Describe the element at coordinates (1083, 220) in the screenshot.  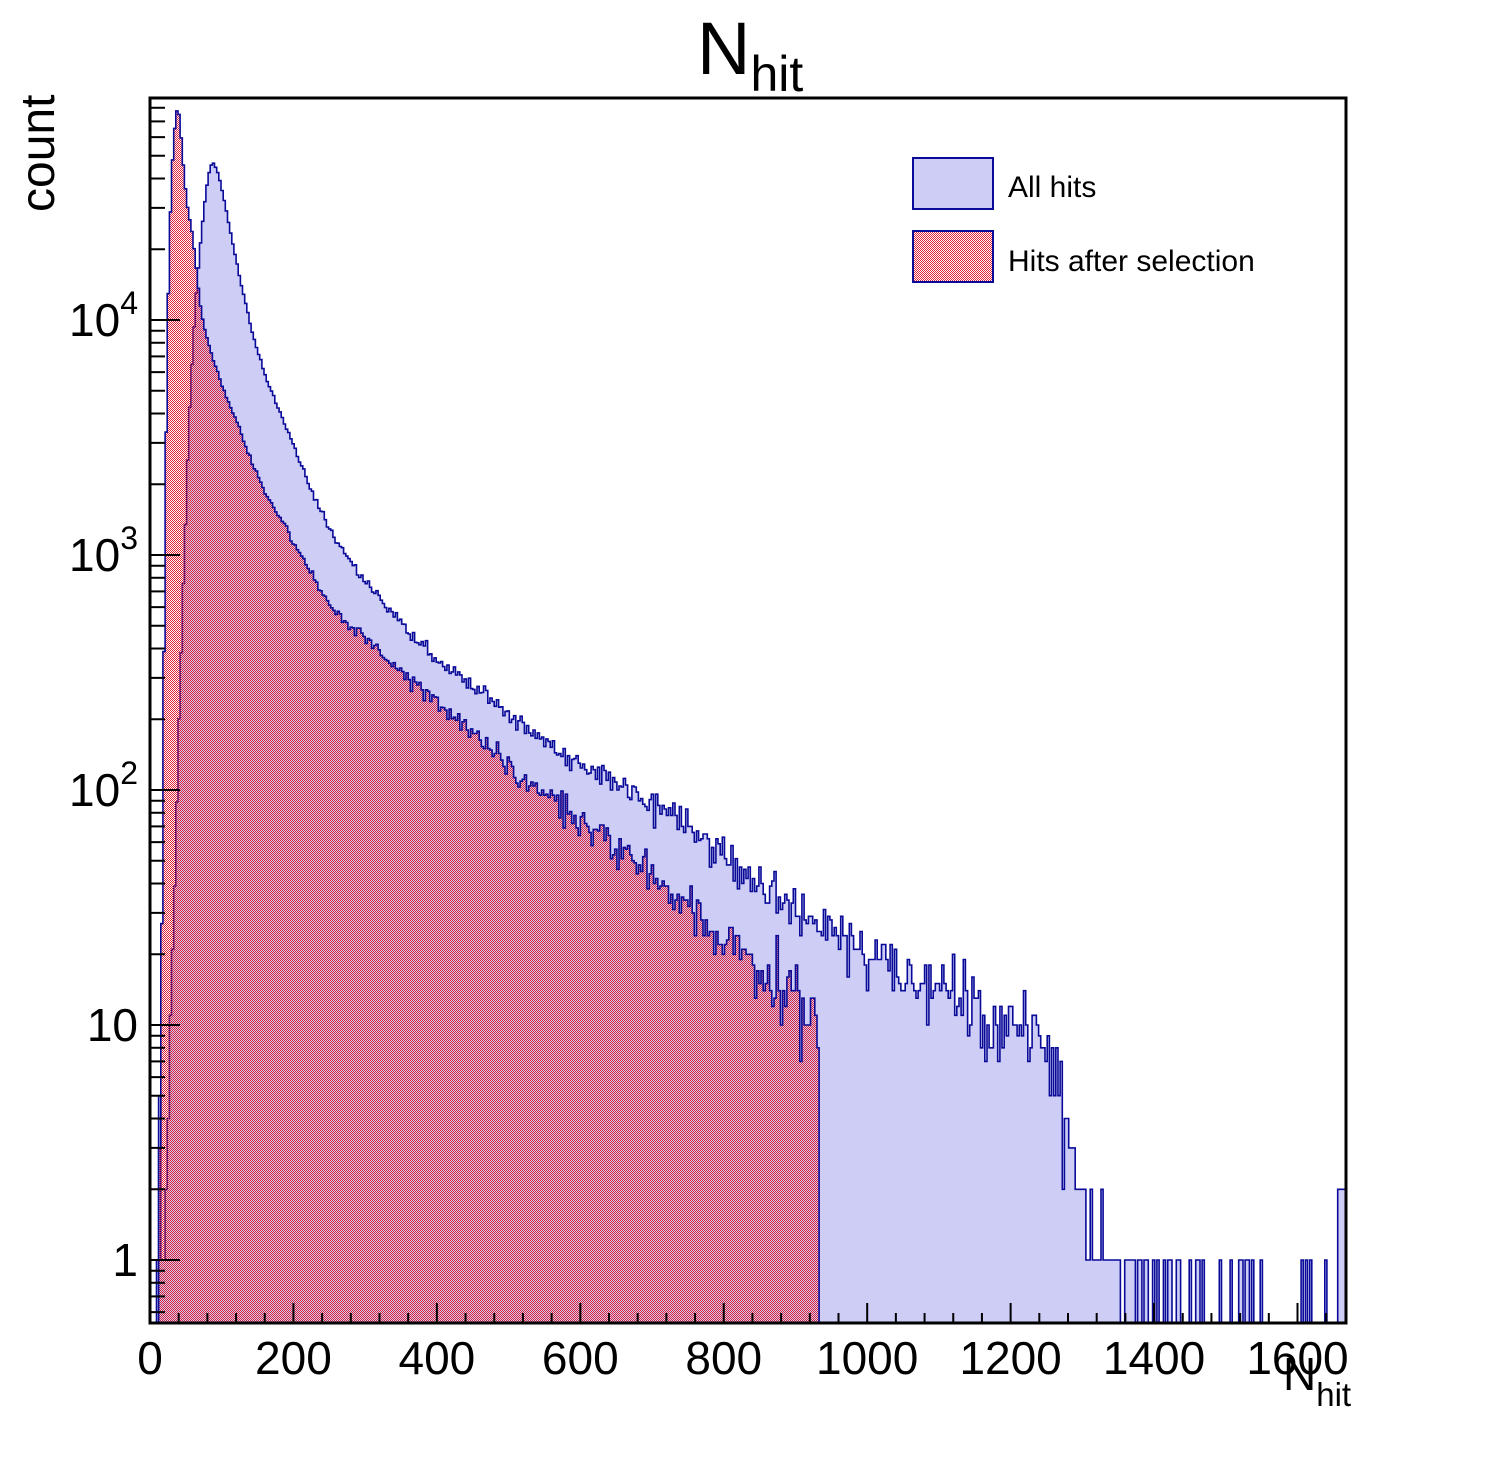
I see `legend: All hits Hits after selection` at that location.